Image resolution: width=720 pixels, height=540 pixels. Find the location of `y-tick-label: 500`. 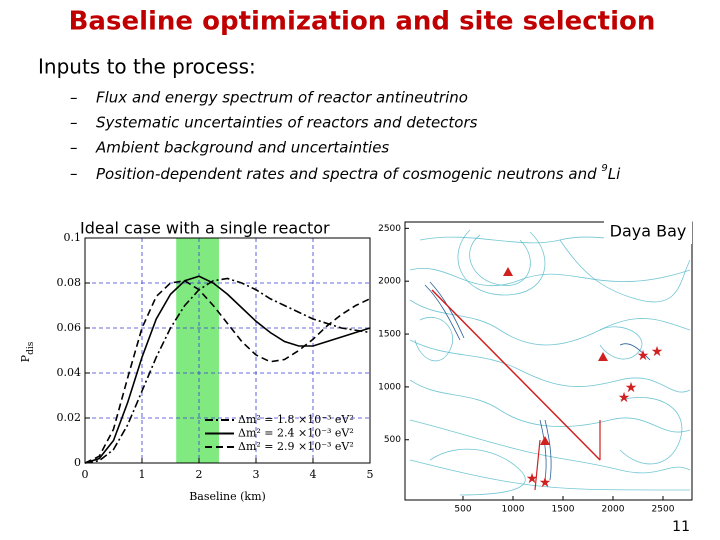

y-tick-label: 500 is located at coordinates (392, 440).